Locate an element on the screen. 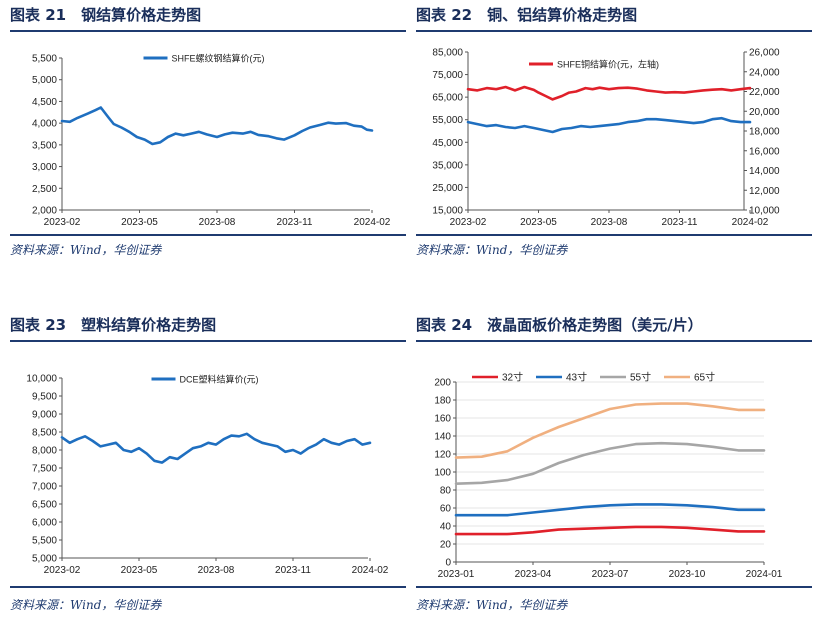 This screenshot has height=621, width=813. y-tick-label: 60 is located at coordinates (446, 509).